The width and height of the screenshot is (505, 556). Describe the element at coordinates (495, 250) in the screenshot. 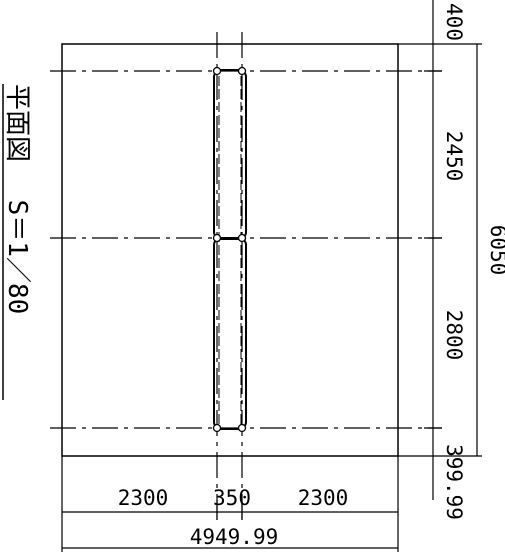

I see `dim-text-total-height: 6050` at that location.